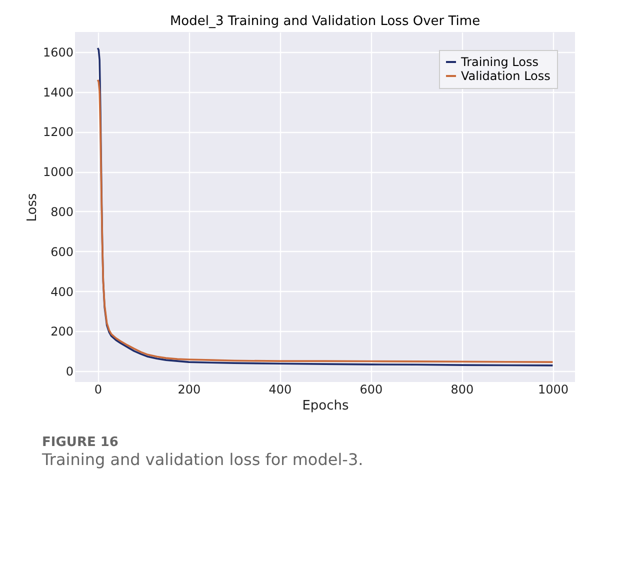 This screenshot has height=579, width=643. What do you see at coordinates (189, 389) in the screenshot?
I see `x-tick-label: 200` at bounding box center [189, 389].